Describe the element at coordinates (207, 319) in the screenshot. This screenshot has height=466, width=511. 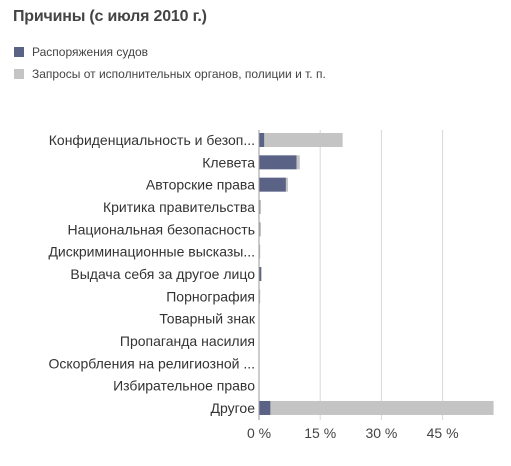
I see `category-label: Товарный знак` at that location.